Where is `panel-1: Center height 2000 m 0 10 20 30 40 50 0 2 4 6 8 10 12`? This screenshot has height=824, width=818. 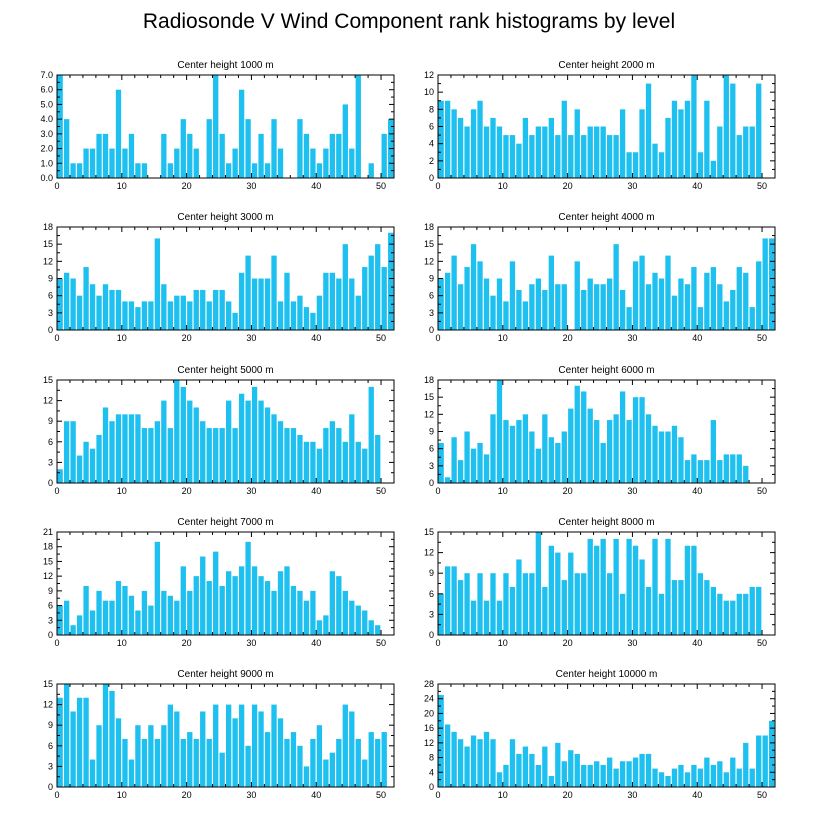
panel-1: Center height 2000 m 0 10 20 30 40 50 0 2 4 6 8 10 12 is located at coordinates (600, 125).